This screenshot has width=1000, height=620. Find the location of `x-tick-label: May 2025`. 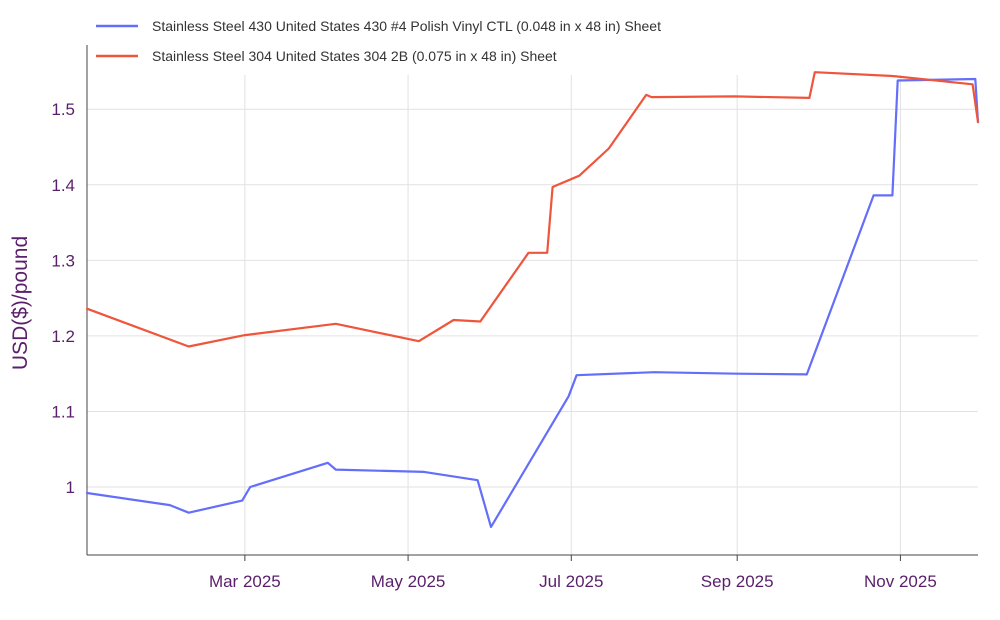

x-tick-label: May 2025 is located at coordinates (408, 581).